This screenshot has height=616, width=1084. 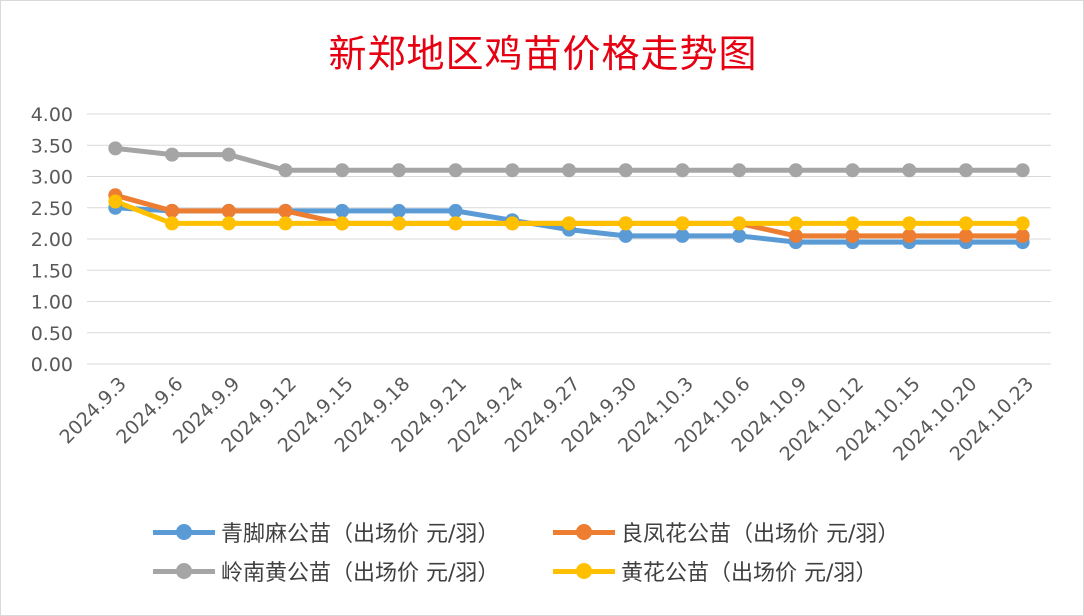 I want to click on y-tick-label: 0.50, so click(x=52, y=334).